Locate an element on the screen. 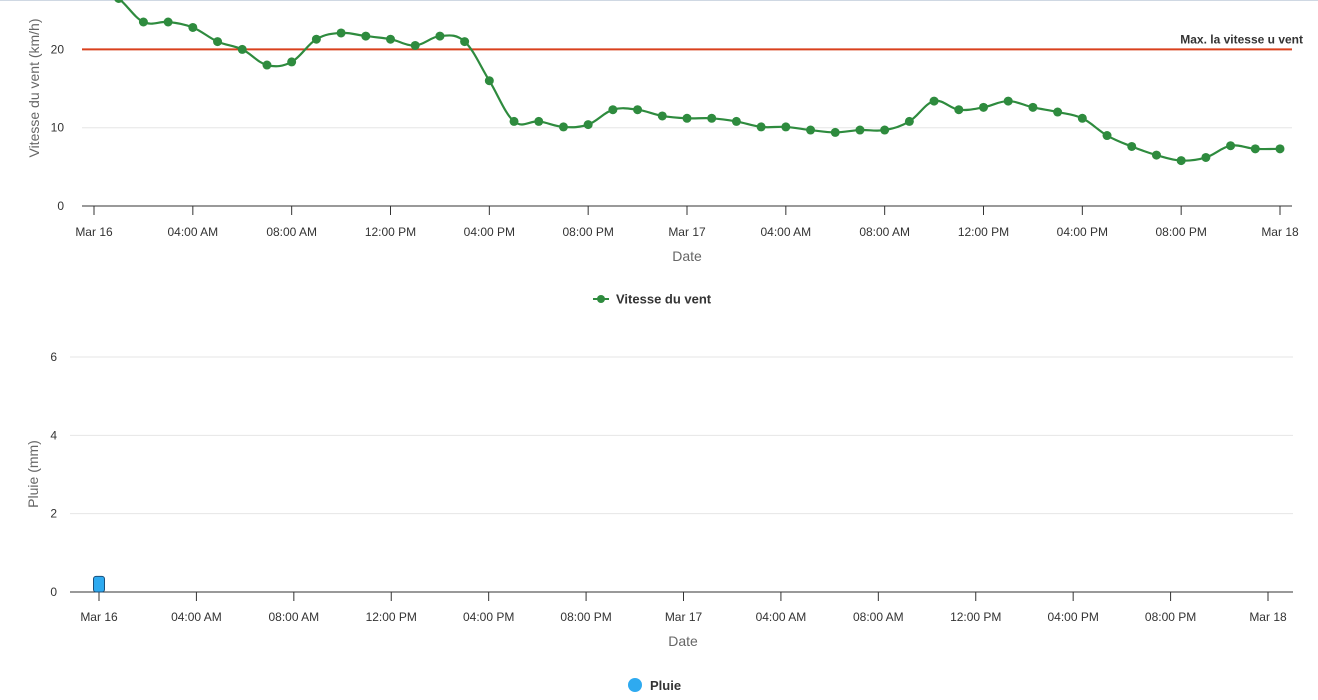 The height and width of the screenshot is (700, 1318). wind-legend-item: Vitesse du vent is located at coordinates (652, 299).